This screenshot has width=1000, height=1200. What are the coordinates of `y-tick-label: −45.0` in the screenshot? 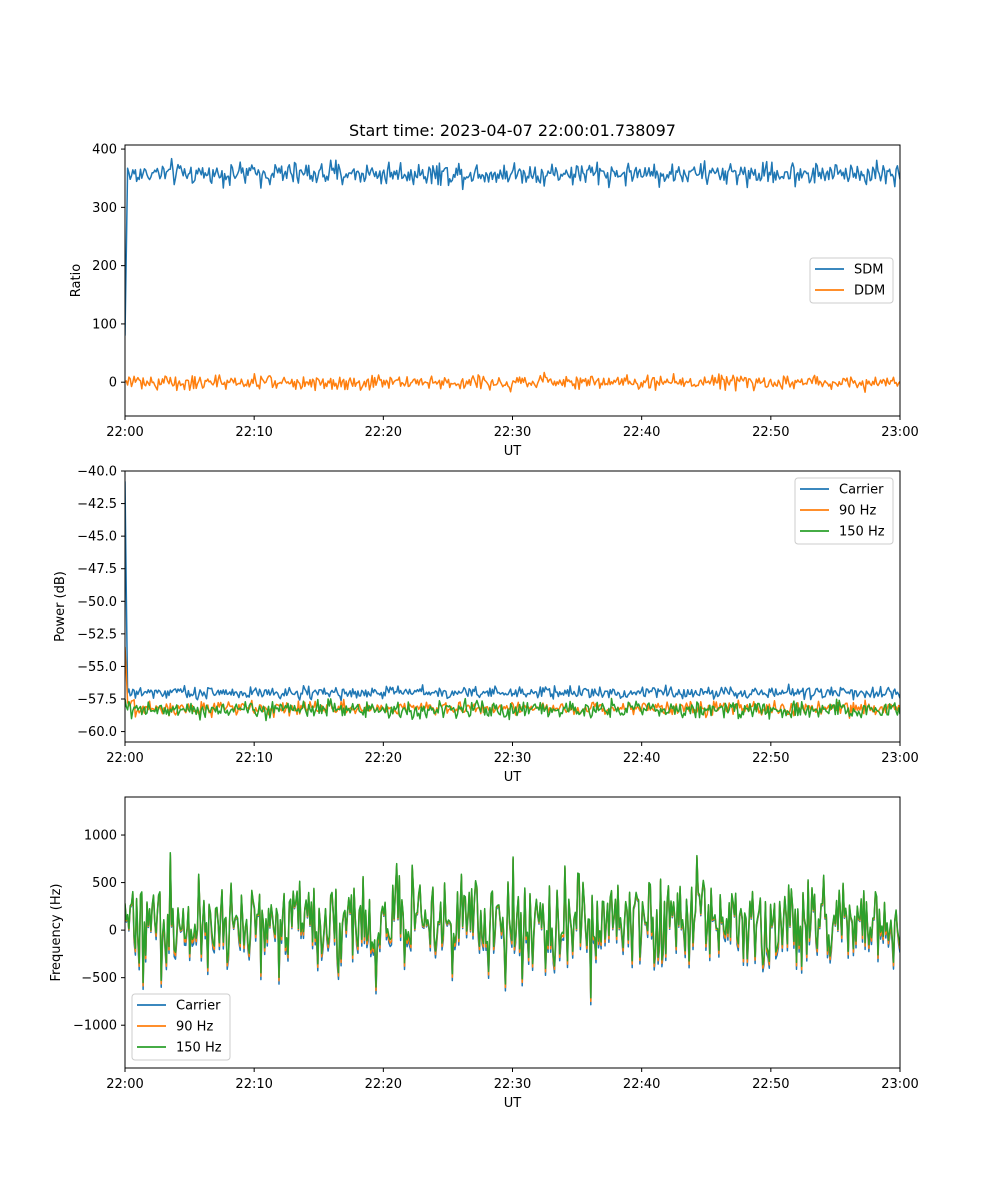 It's located at (97, 537).